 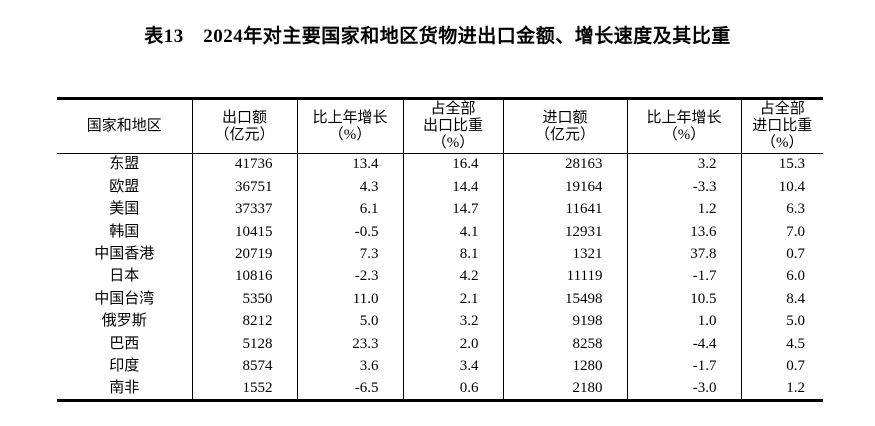 What do you see at coordinates (683, 187) in the screenshot?
I see `cell-import-growth: -3.3` at bounding box center [683, 187].